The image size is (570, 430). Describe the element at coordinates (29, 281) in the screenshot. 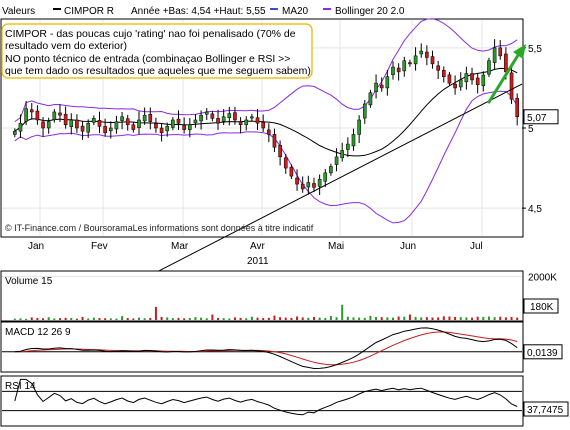

I see `volume-title: Volume 15` at that location.